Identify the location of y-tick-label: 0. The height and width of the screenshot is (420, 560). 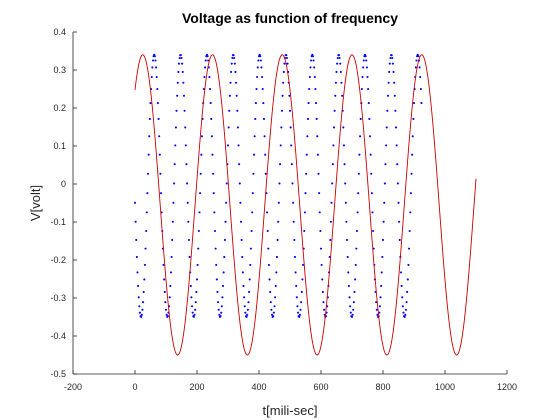
(63, 184).